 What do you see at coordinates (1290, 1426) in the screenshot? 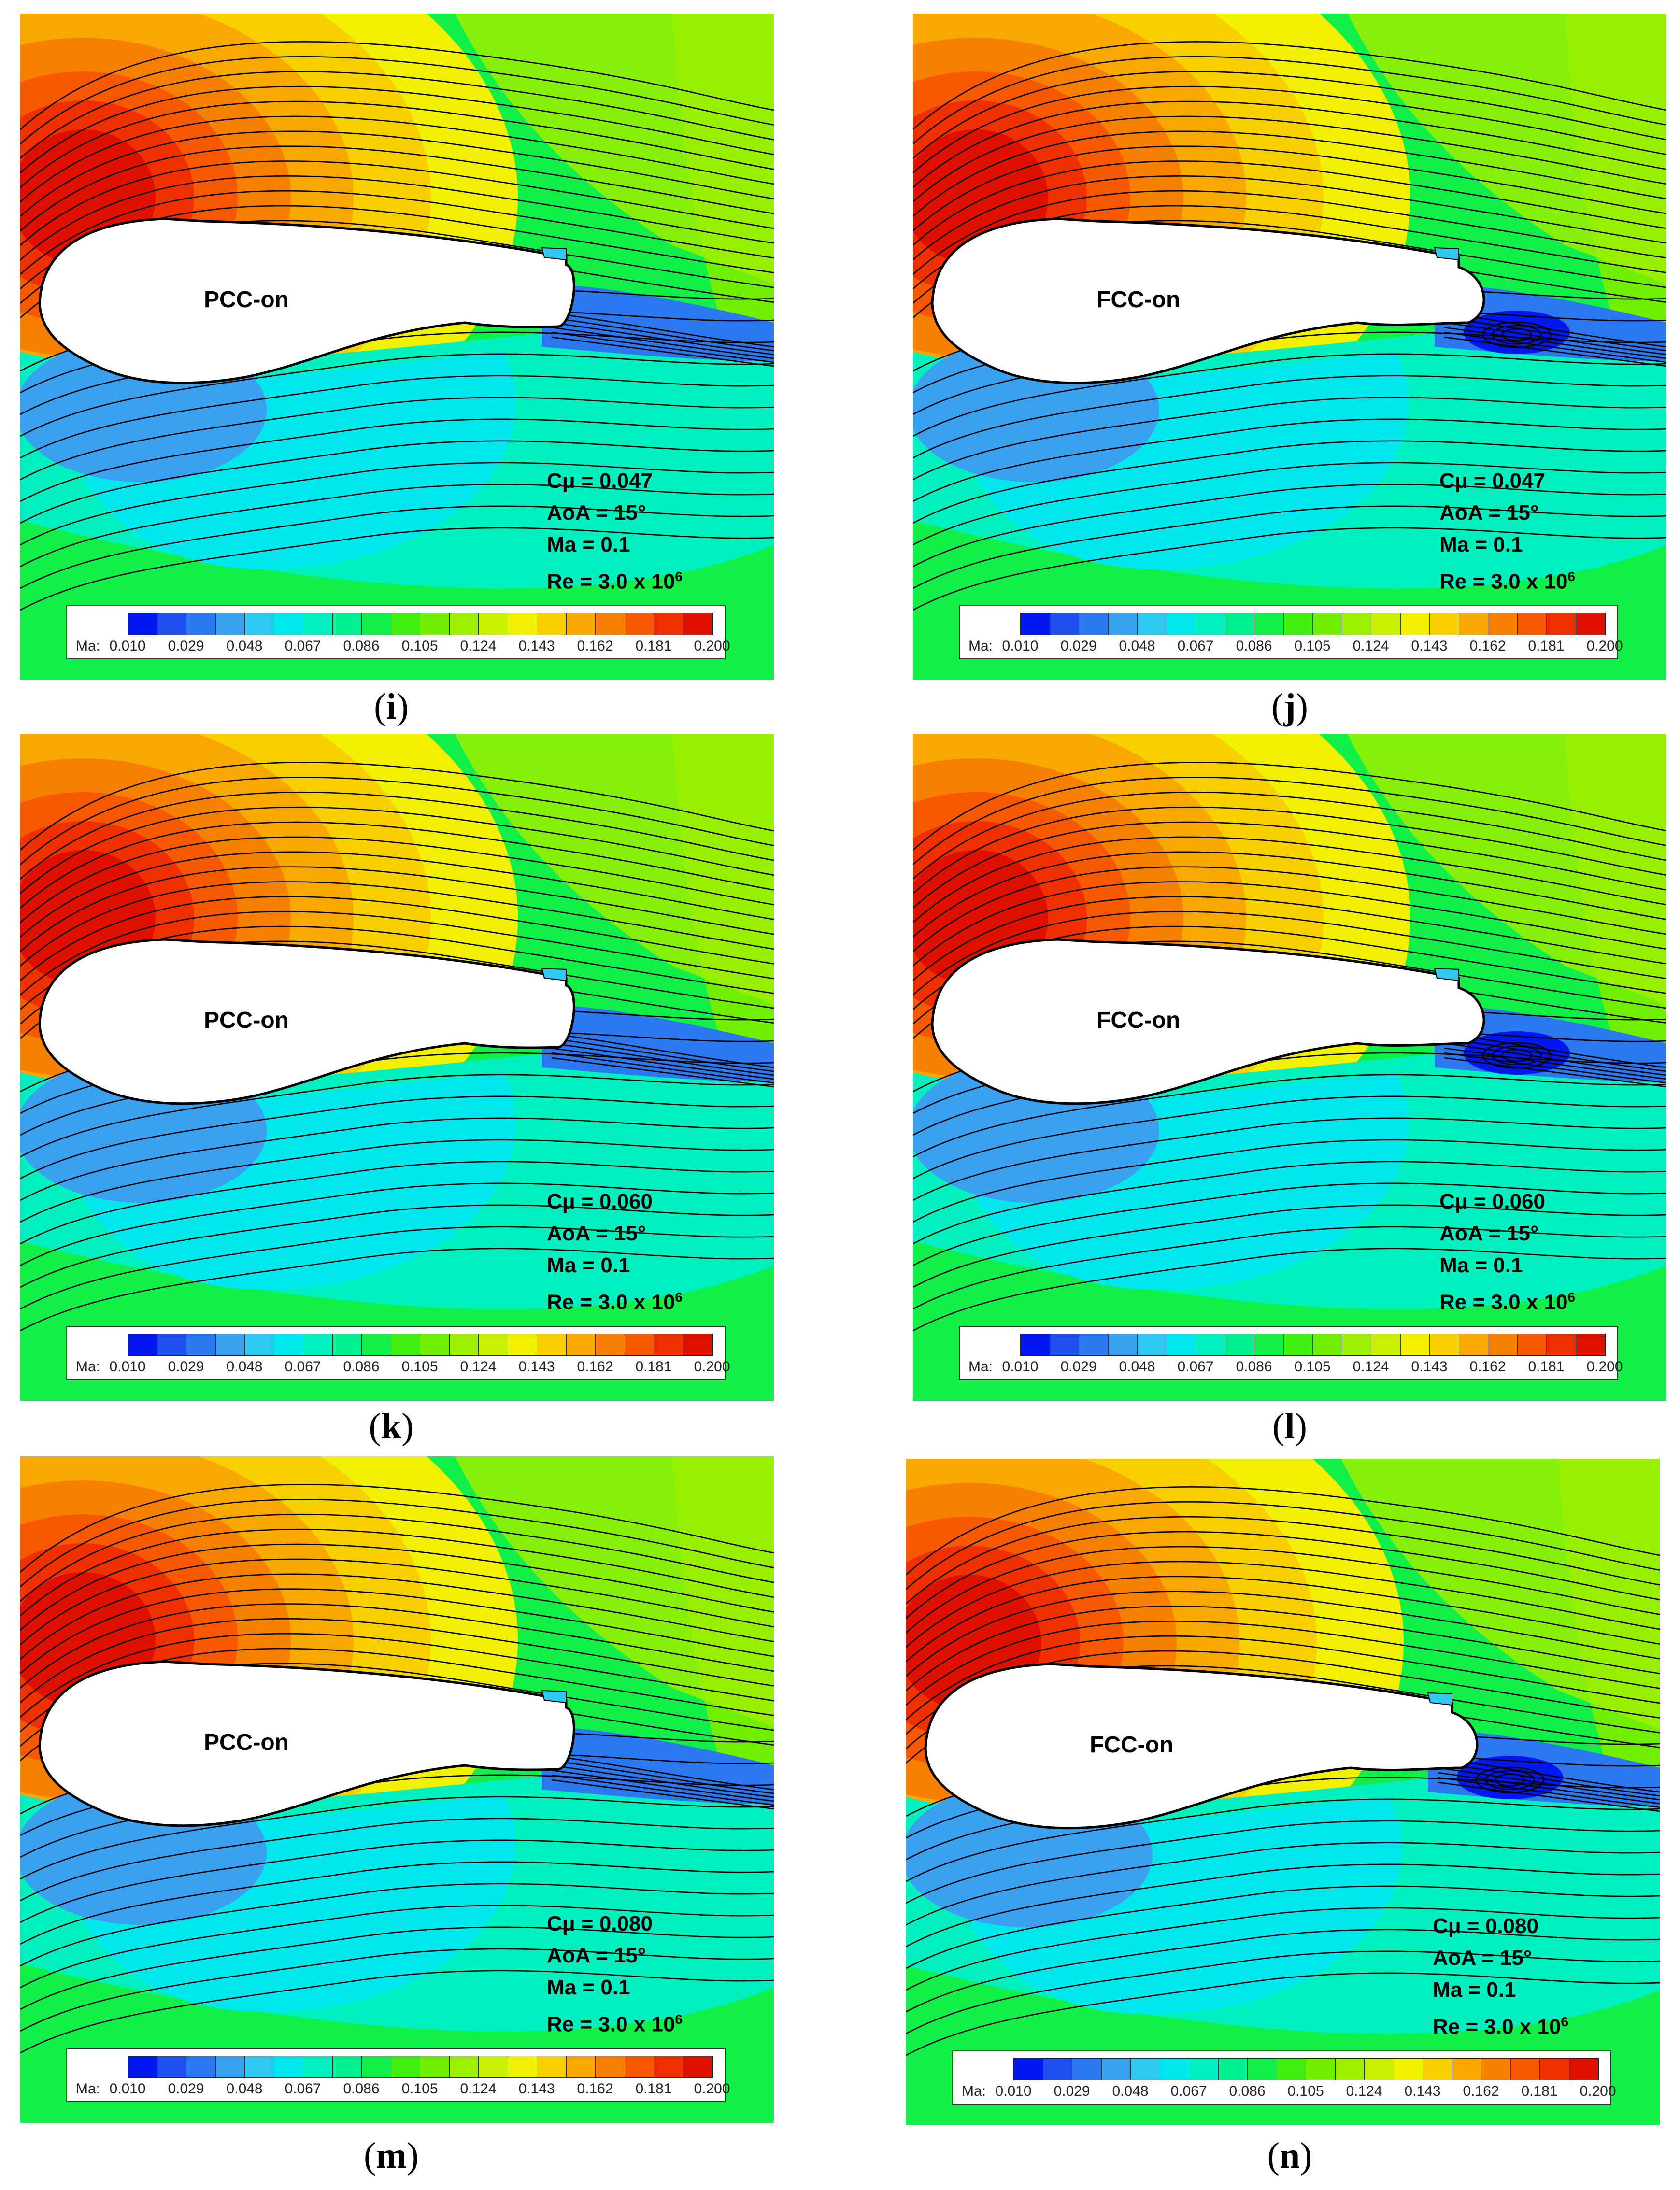
I see `subfigure-tag-l: (l)` at bounding box center [1290, 1426].